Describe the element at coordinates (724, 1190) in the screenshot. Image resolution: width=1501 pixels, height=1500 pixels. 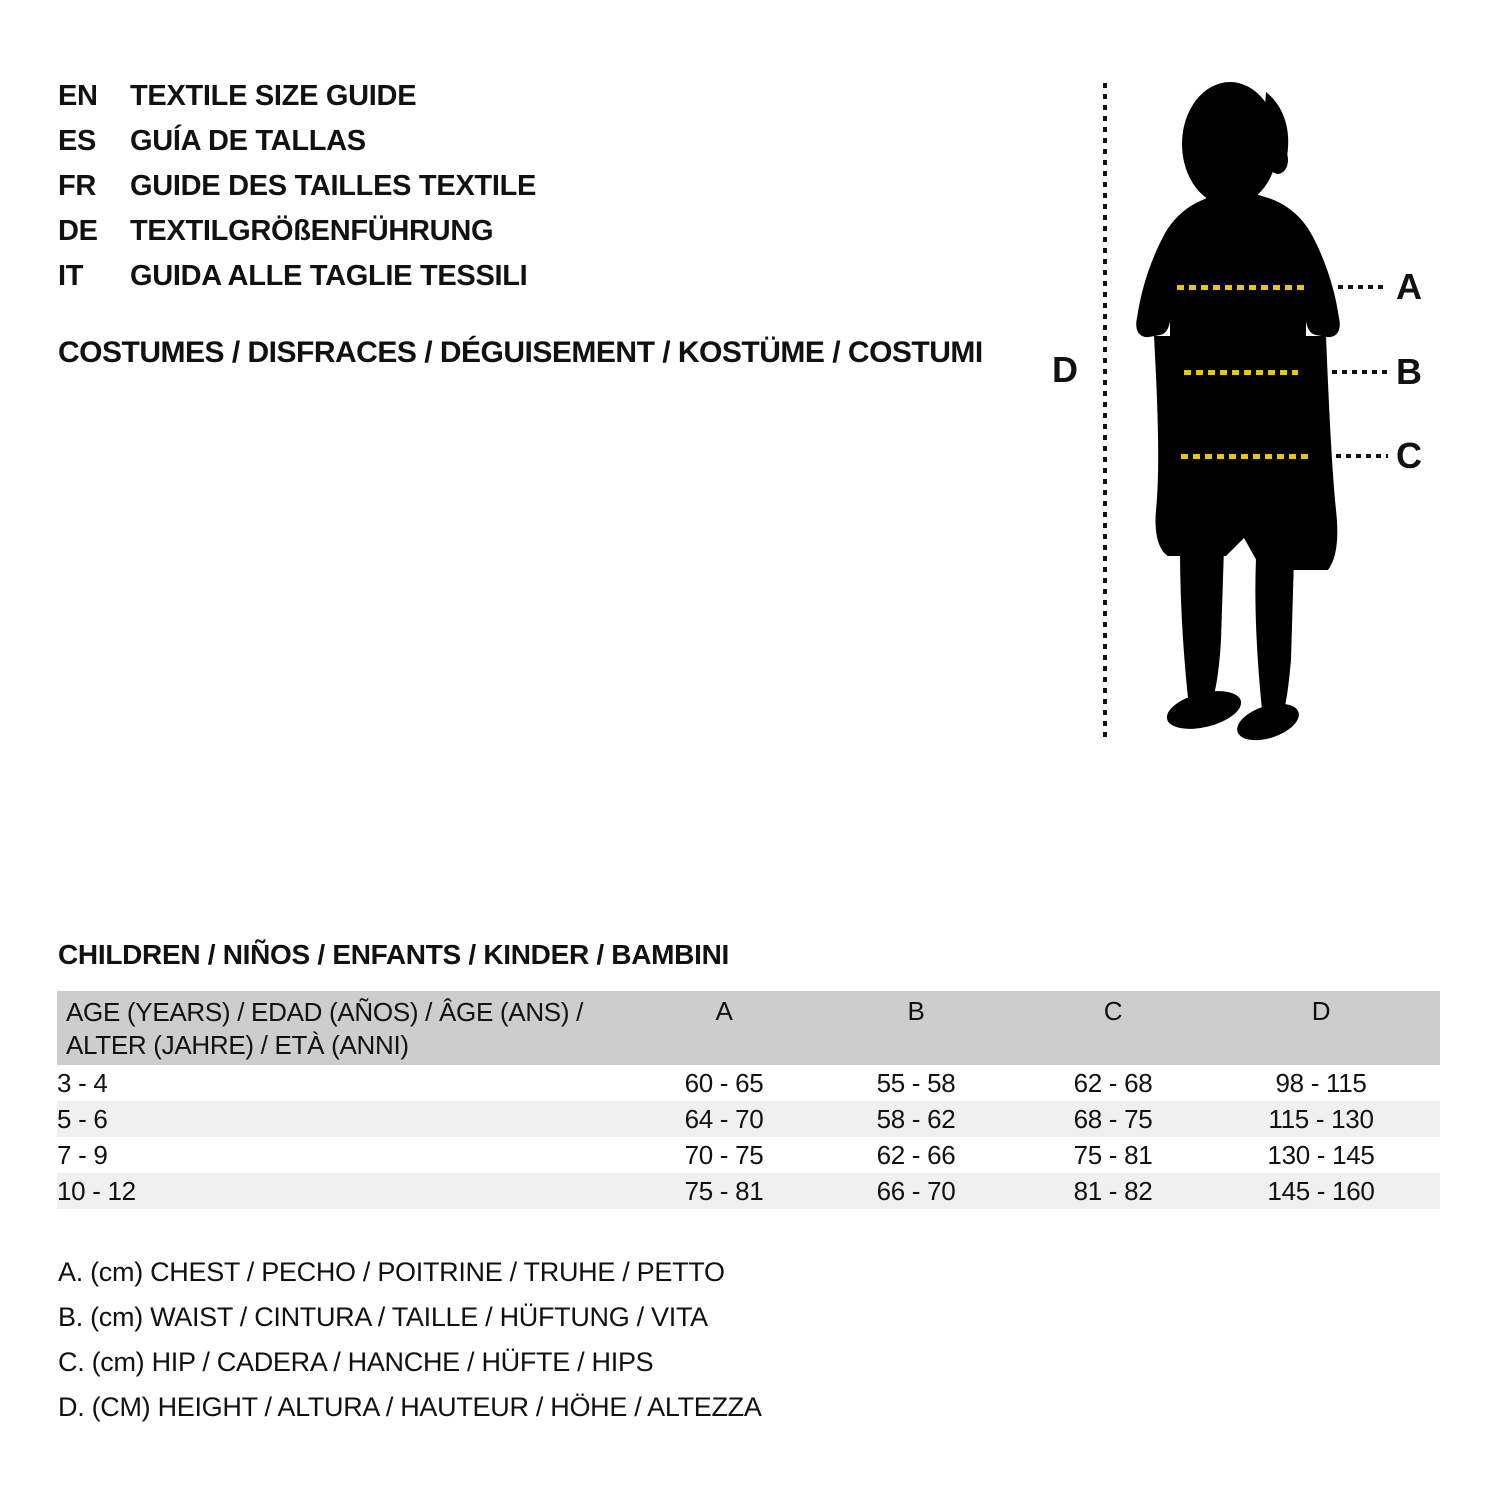
I see `chest-cell: 75 - 81` at that location.